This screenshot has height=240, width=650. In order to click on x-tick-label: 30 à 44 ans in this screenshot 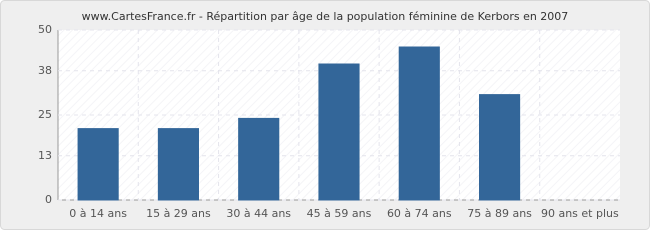, I will do `click(258, 213)`.